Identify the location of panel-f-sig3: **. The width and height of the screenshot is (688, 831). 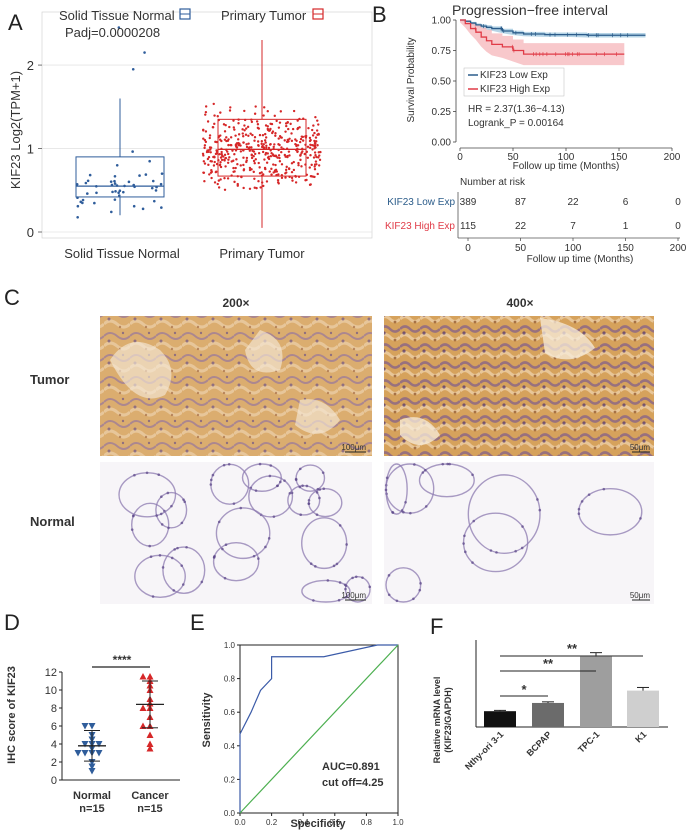
(572, 648).